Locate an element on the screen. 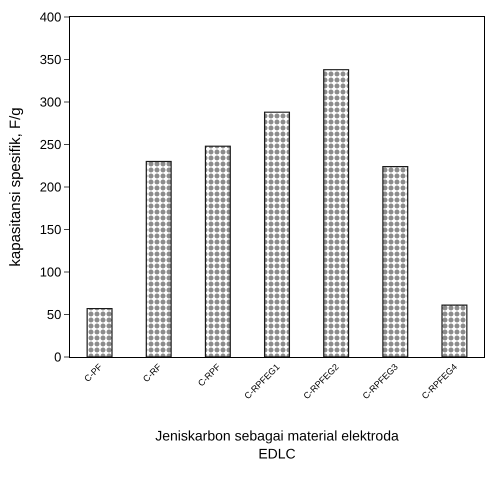  y-tick-label: 300 is located at coordinates (51, 102).